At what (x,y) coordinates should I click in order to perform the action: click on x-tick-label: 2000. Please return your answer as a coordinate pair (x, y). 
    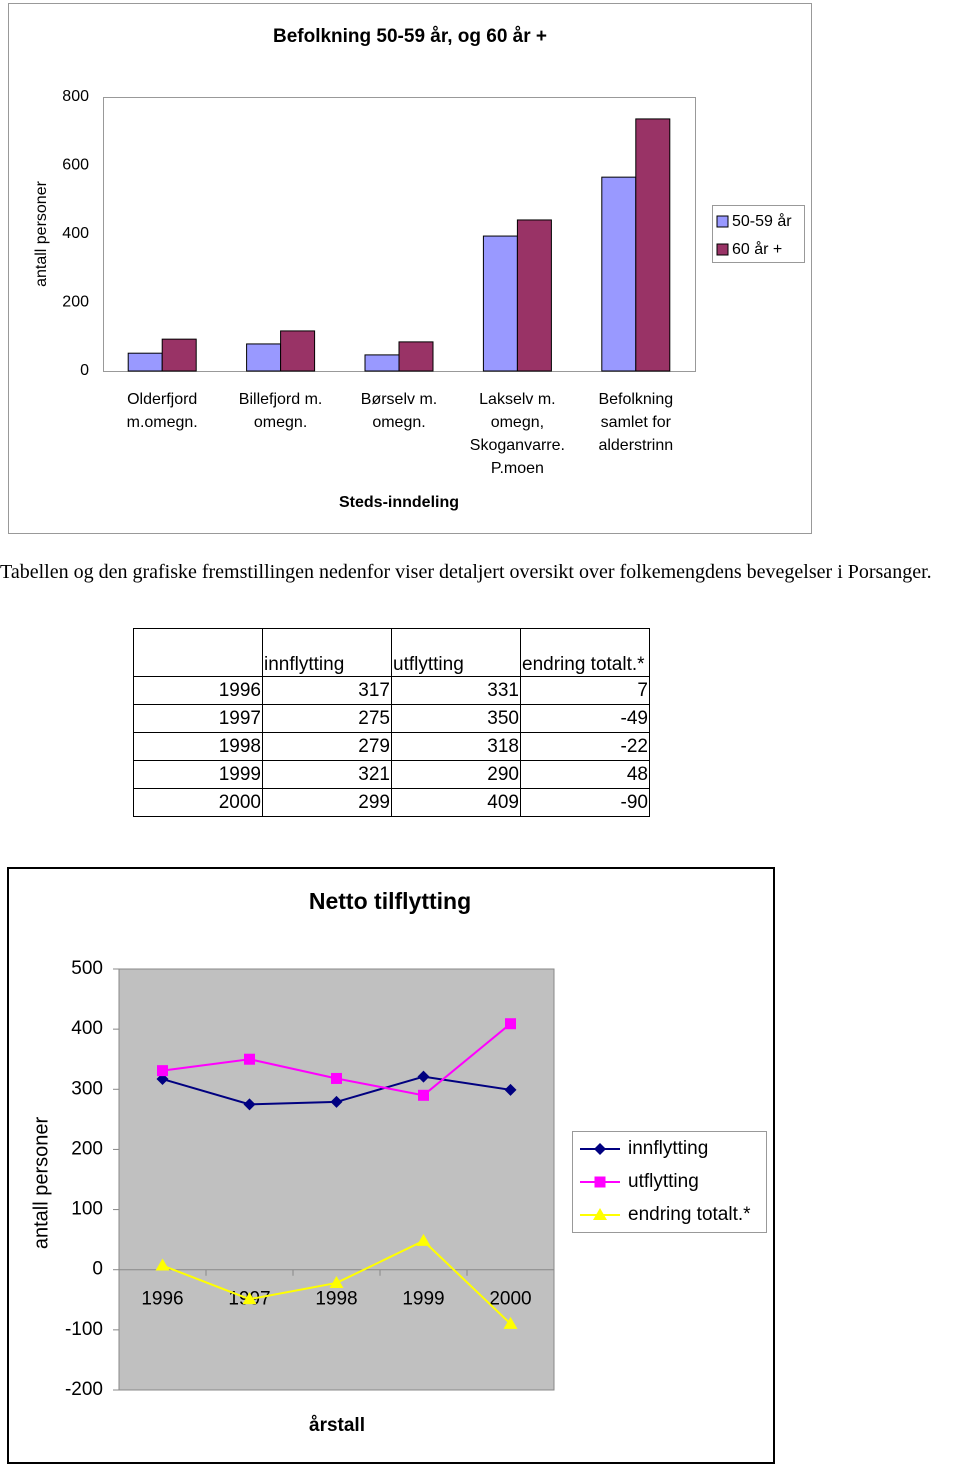
    Looking at the image, I should click on (510, 1299).